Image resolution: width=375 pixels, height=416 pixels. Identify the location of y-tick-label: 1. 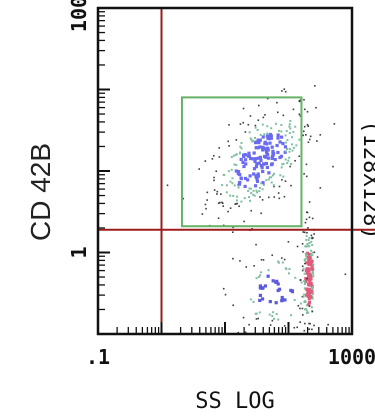
(79, 252).